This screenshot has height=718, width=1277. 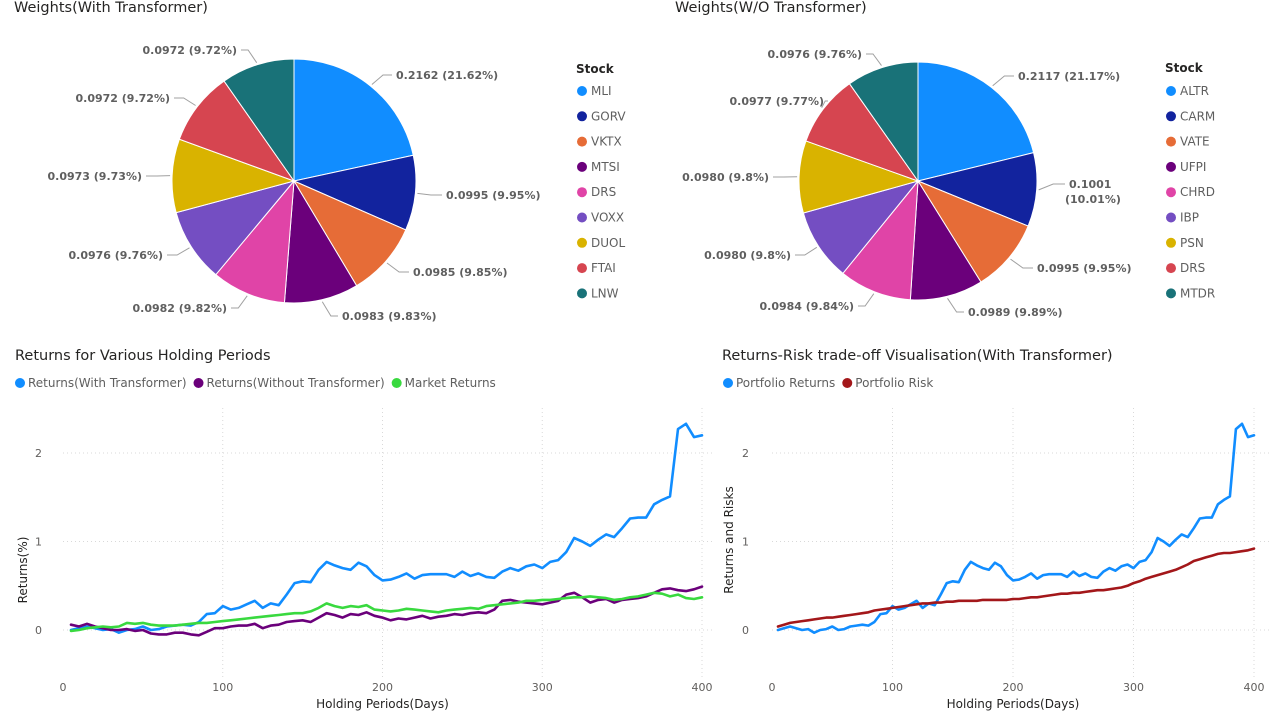 I want to click on legend-item-ibp: IBP, so click(x=1189, y=218).